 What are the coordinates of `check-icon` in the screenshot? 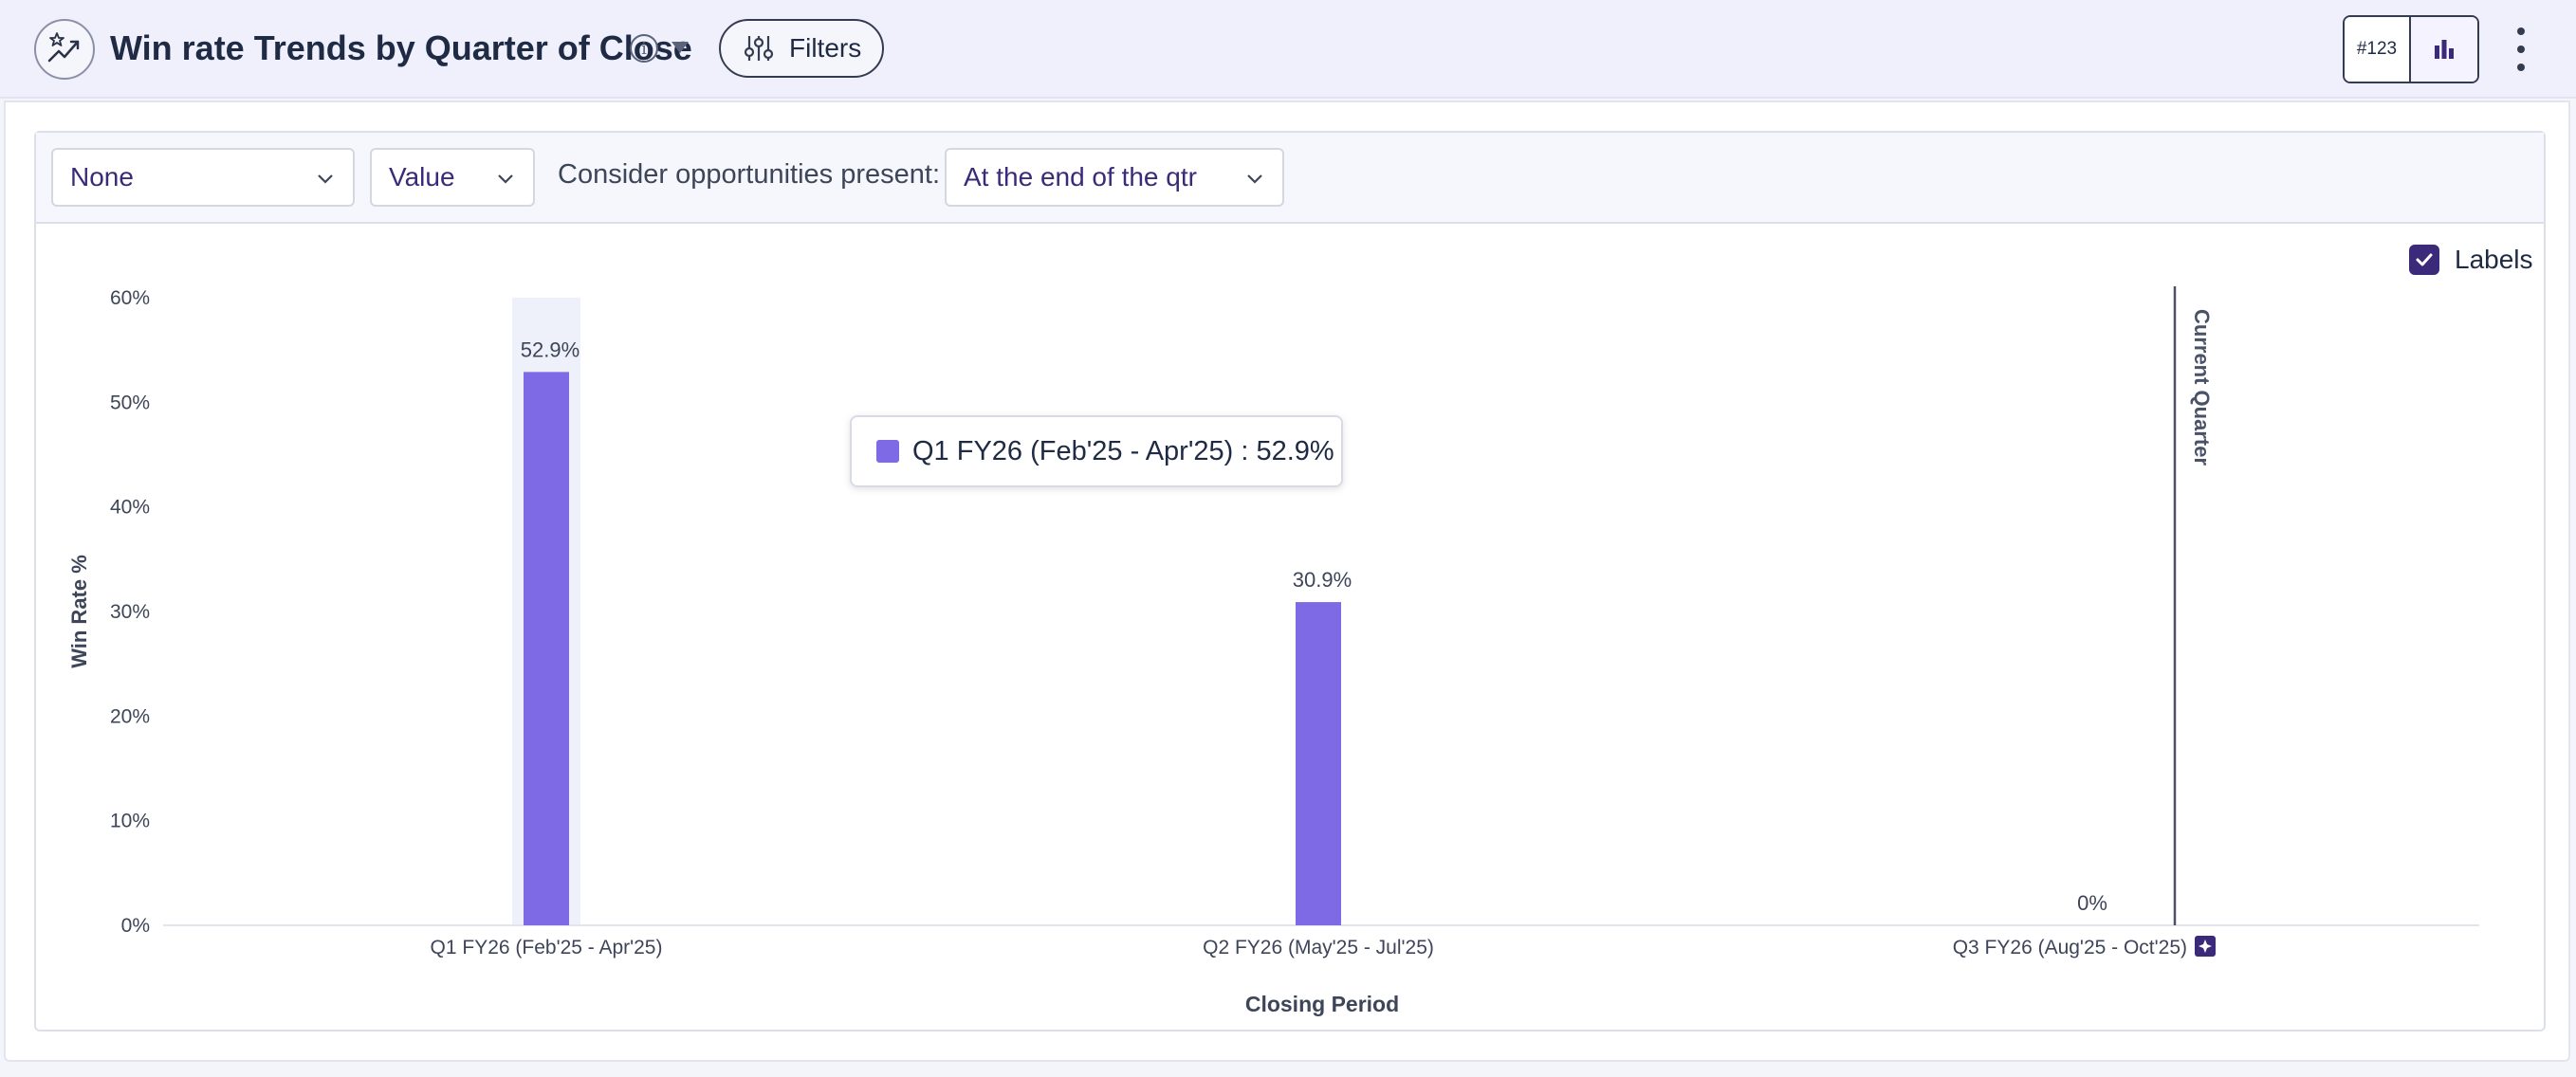 It's located at (2424, 259).